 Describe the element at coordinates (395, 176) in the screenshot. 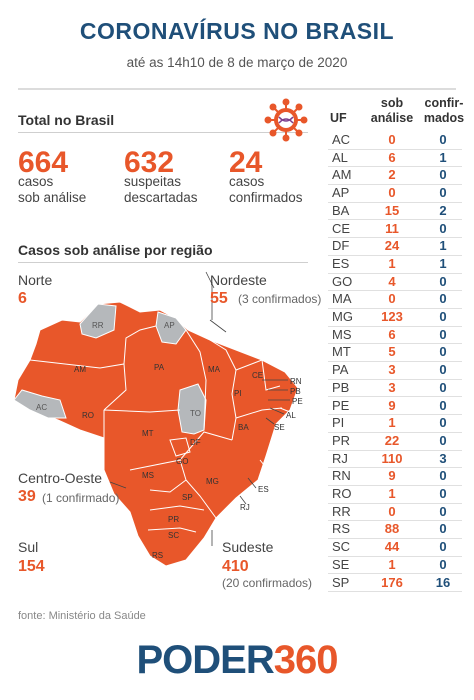

I see `table-row: AM 2 0` at that location.